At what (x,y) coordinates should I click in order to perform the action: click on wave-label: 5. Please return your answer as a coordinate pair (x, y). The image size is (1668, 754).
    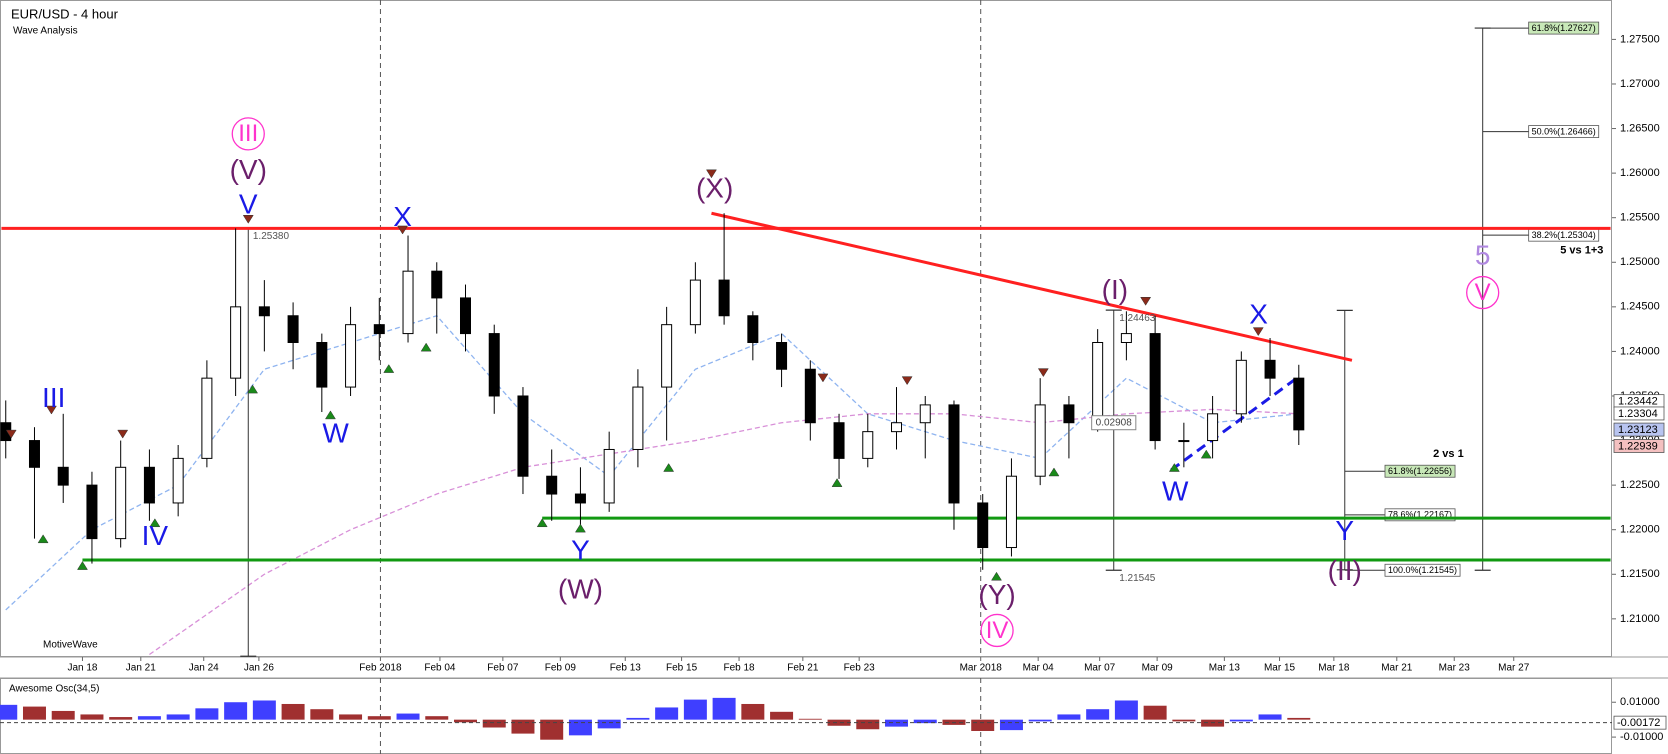
    Looking at the image, I should click on (1483, 254).